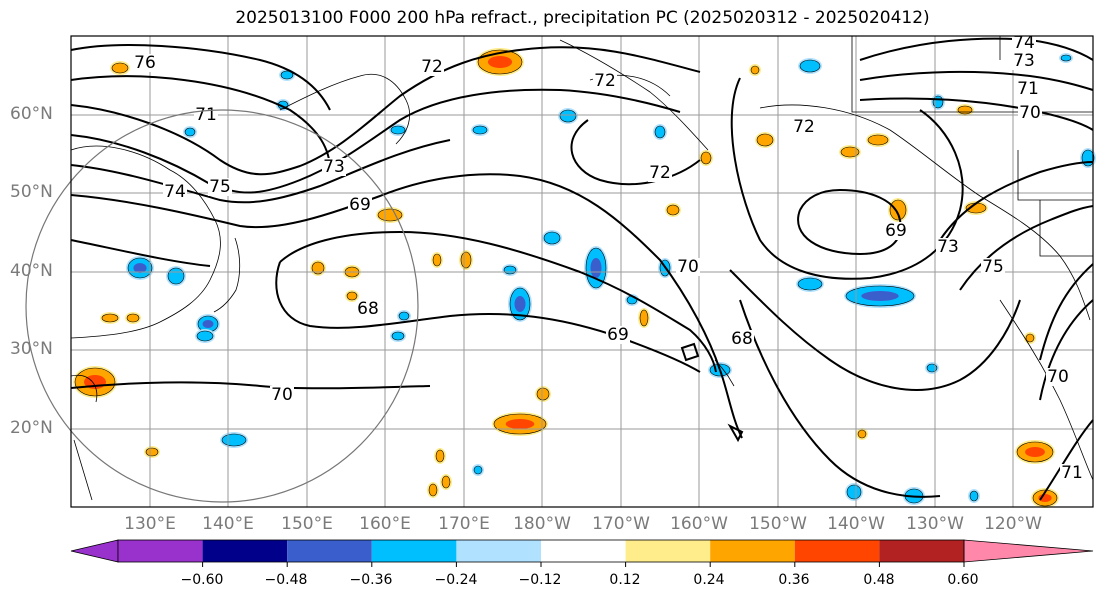 This screenshot has height=601, width=1105. I want to click on colorbar-tick-label: −0.48, so click(286, 580).